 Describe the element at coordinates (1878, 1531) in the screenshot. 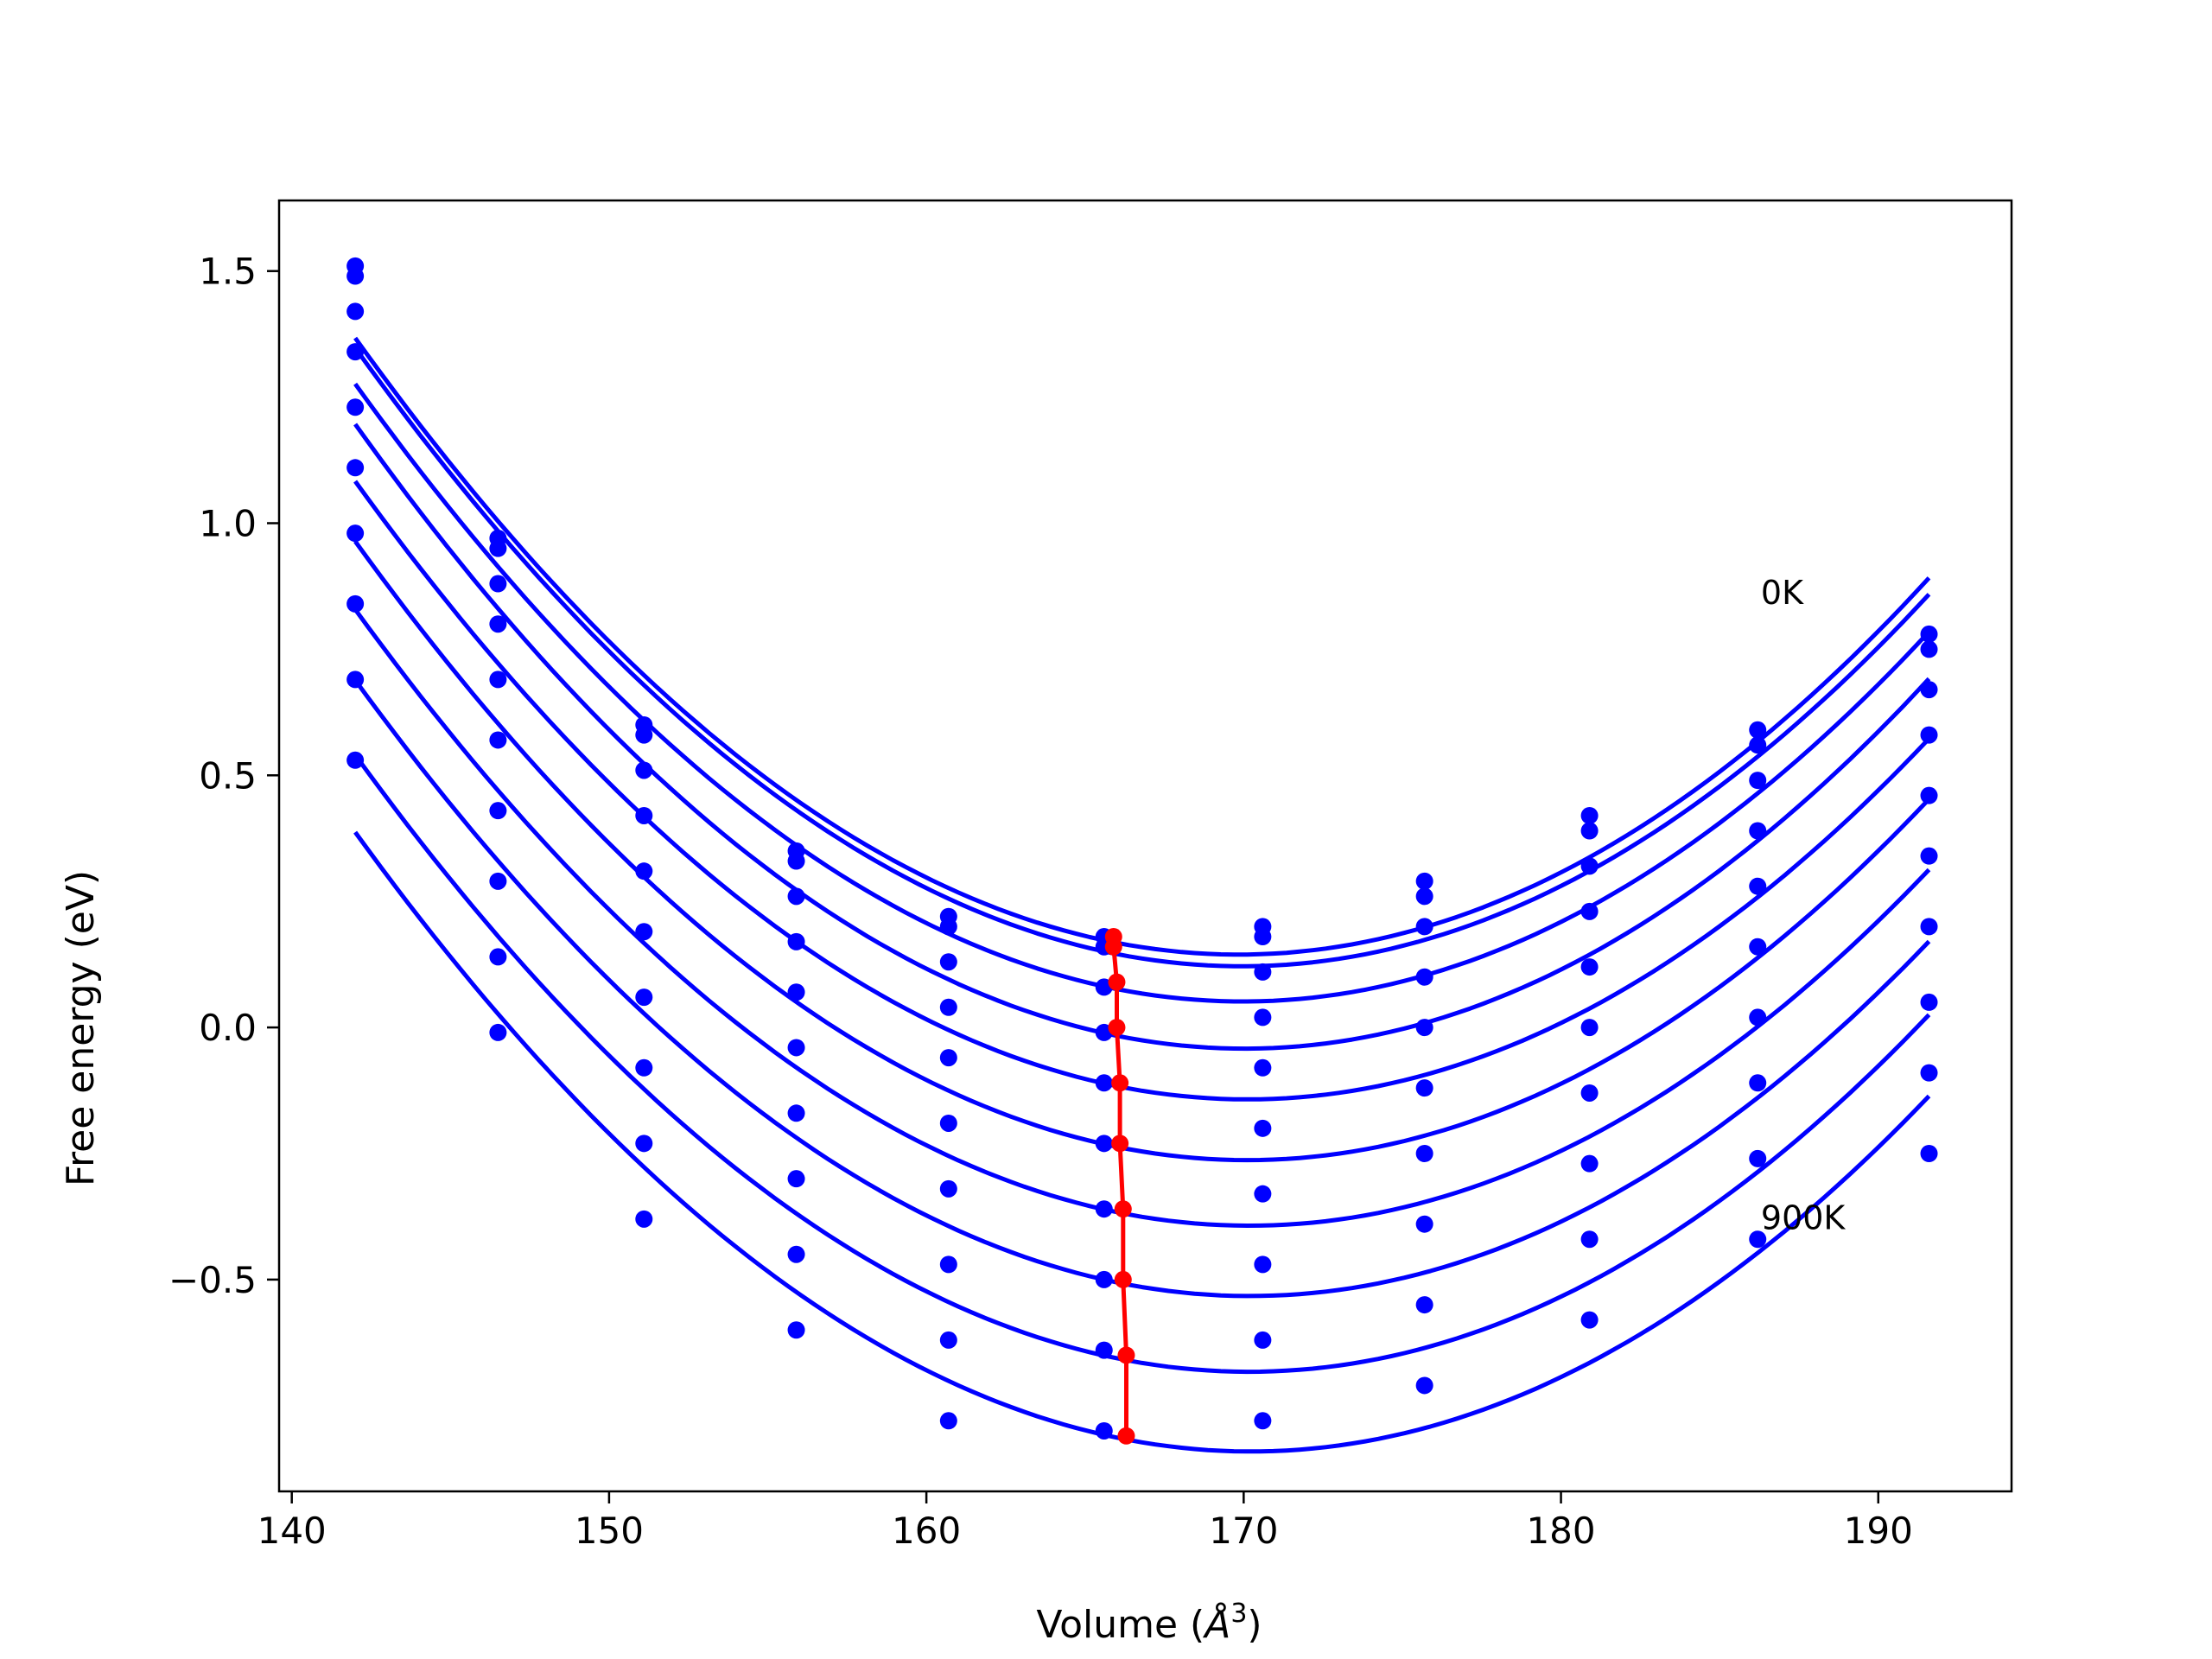

I see `x-tick-label: 190` at that location.